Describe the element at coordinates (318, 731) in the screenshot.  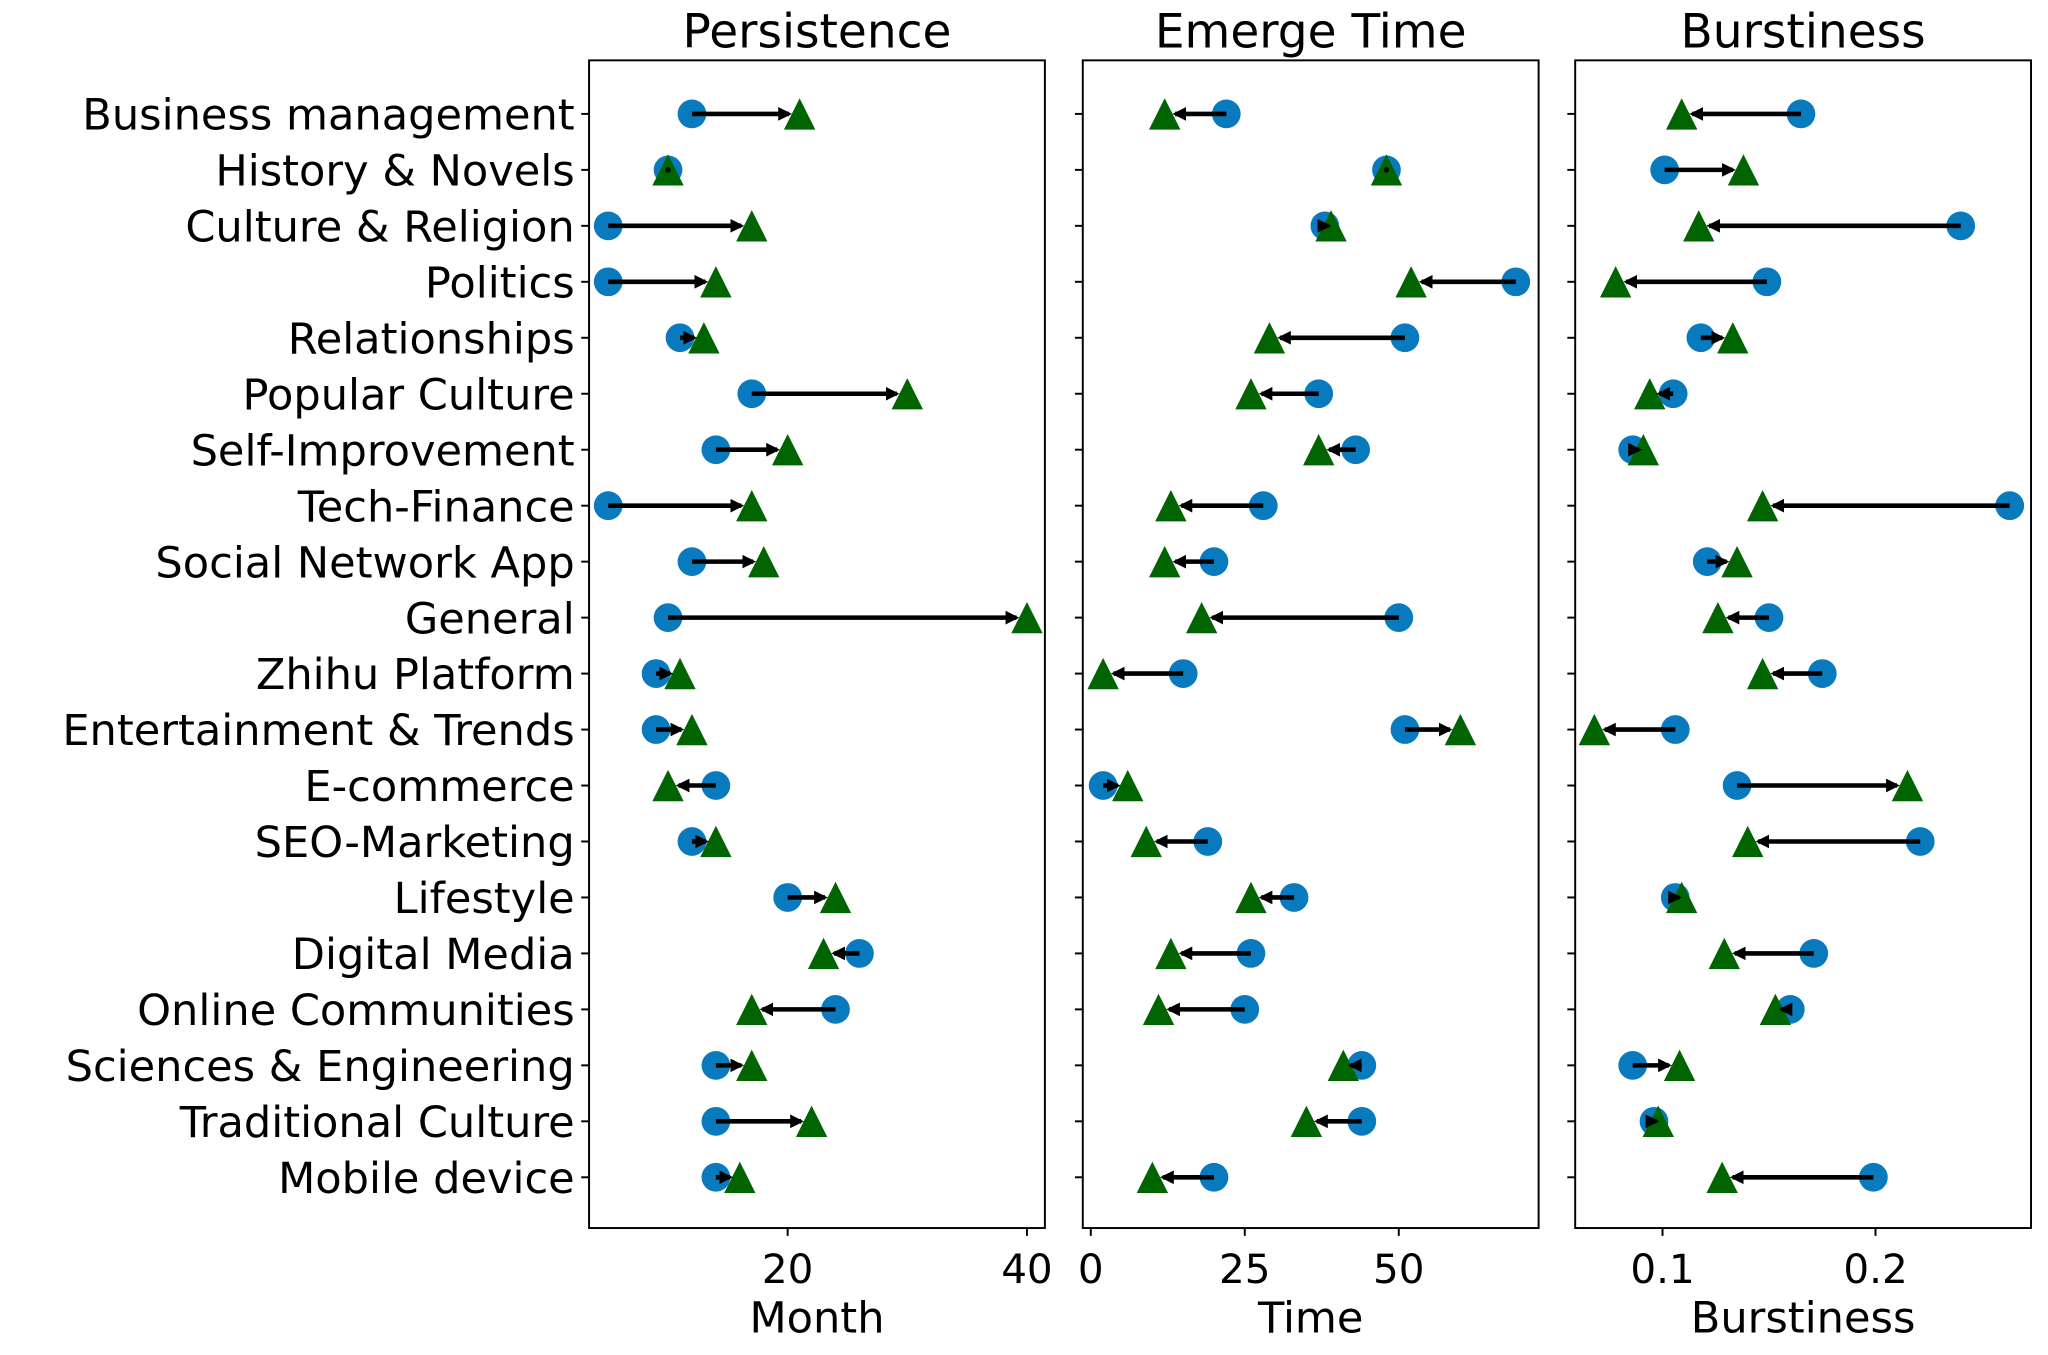
I see `category-label: Entertainment & Trends` at that location.